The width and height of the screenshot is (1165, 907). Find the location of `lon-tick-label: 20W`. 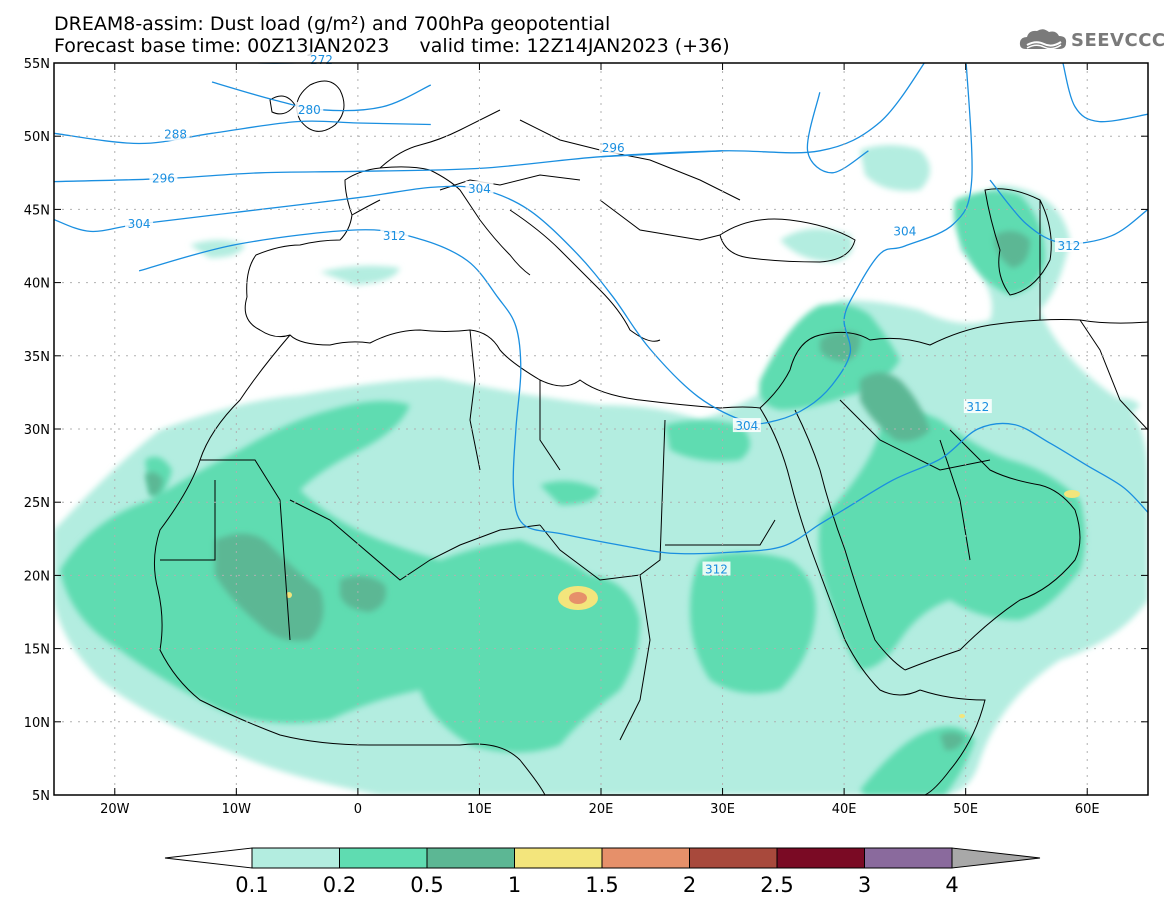

lon-tick-label: 20W is located at coordinates (115, 809).